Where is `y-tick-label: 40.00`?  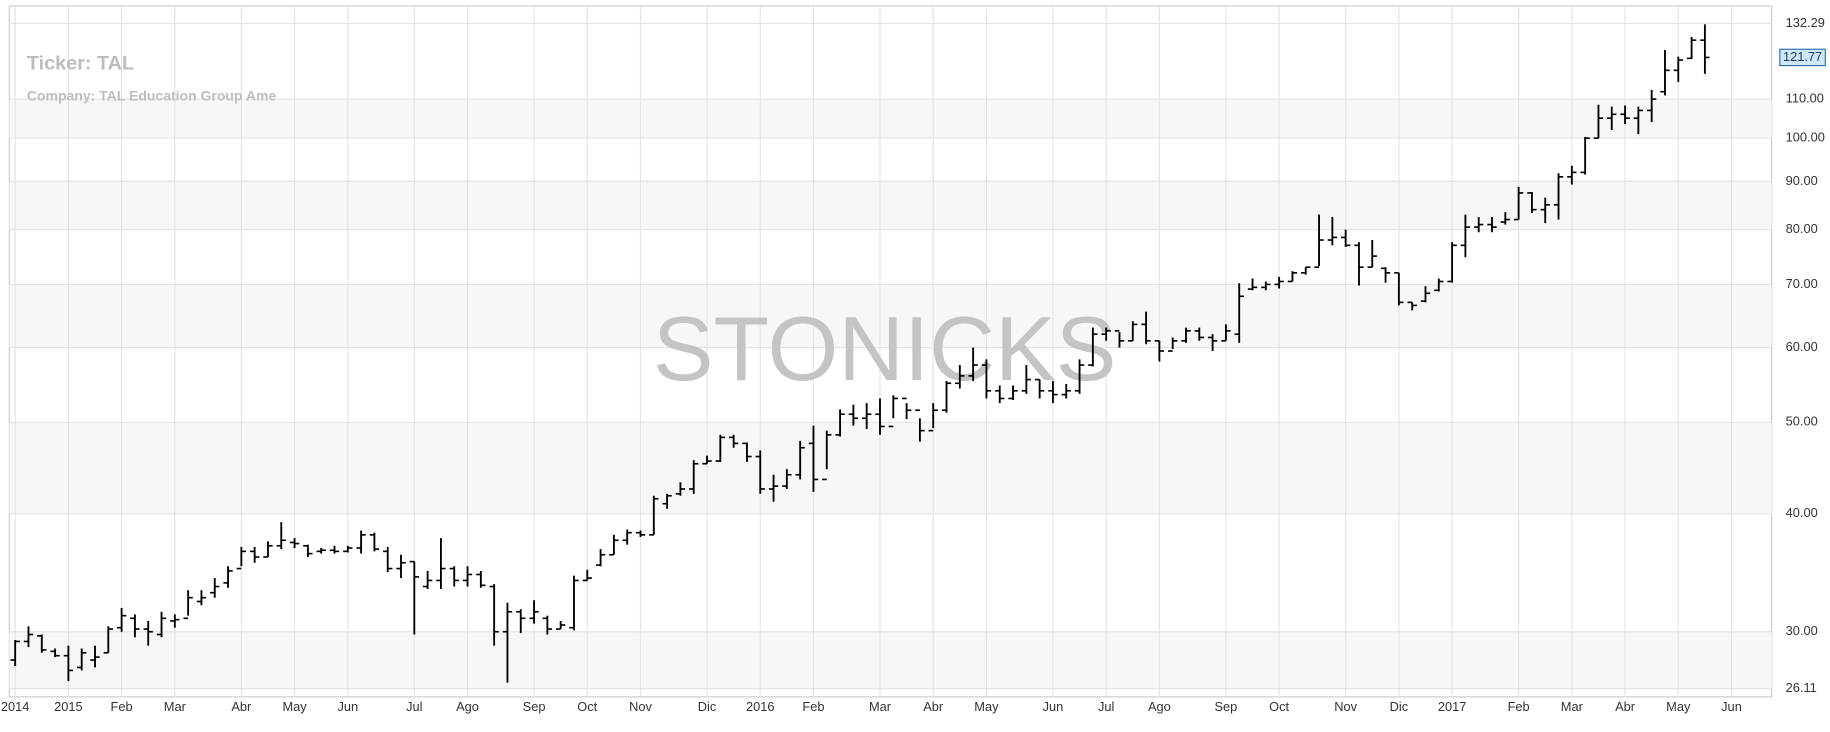
y-tick-label: 40.00 is located at coordinates (1802, 512).